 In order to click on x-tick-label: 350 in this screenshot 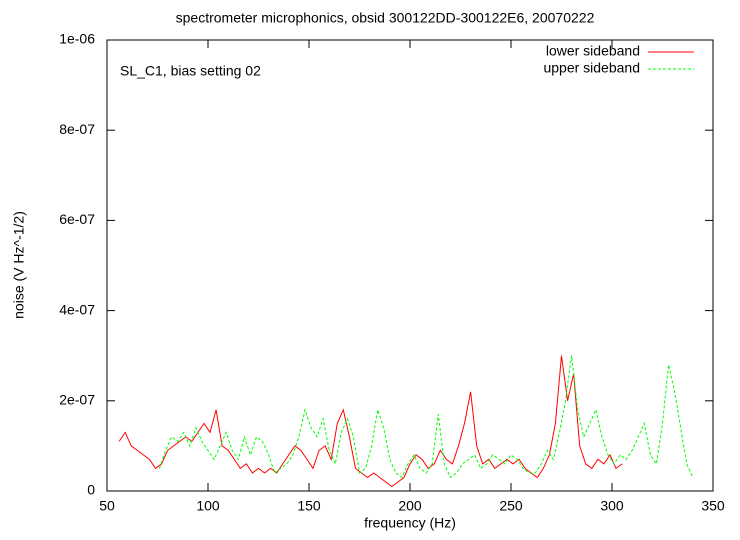, I will do `click(713, 506)`.